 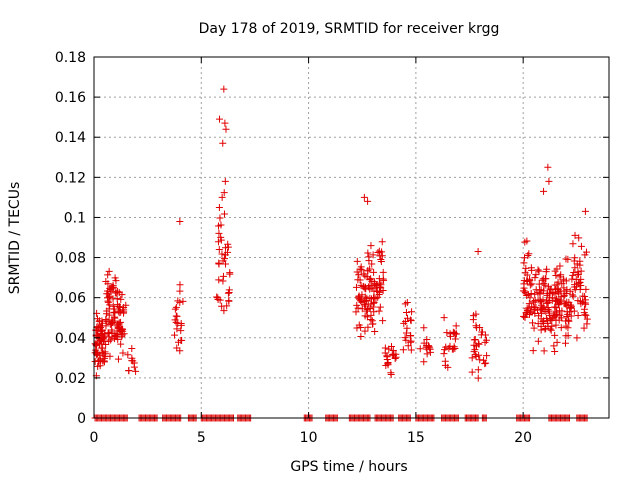 I want to click on y-tick-label: 0.16, so click(x=70, y=98).